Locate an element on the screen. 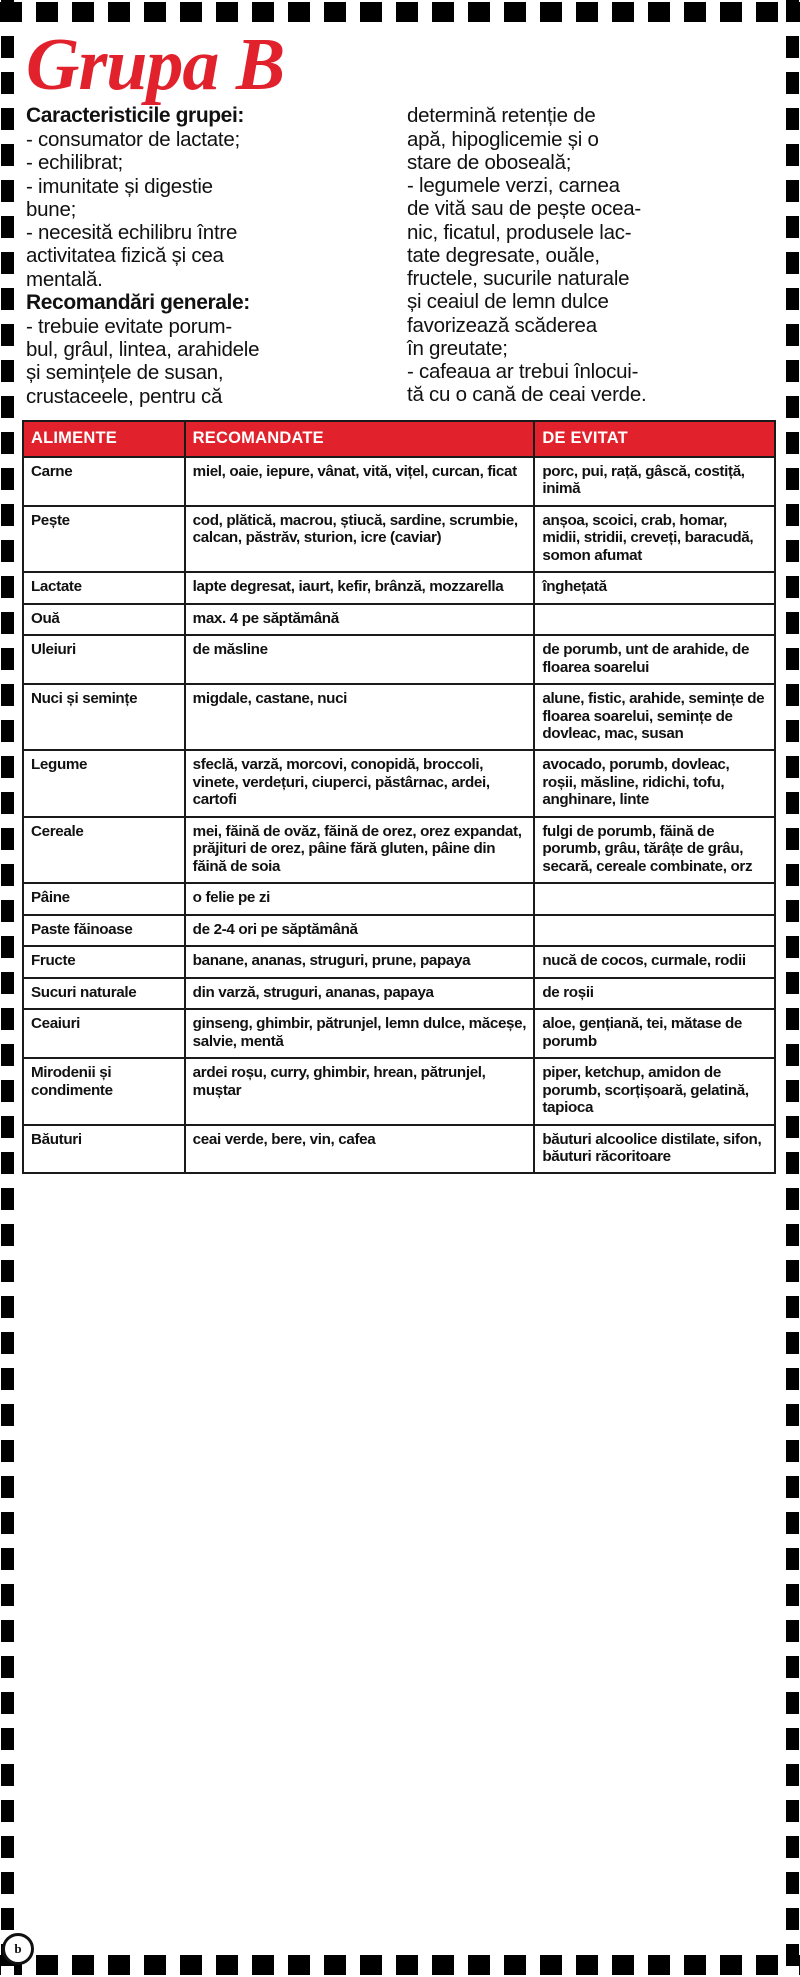  cell-food: Mirodenii și condimente is located at coordinates (104, 1091).